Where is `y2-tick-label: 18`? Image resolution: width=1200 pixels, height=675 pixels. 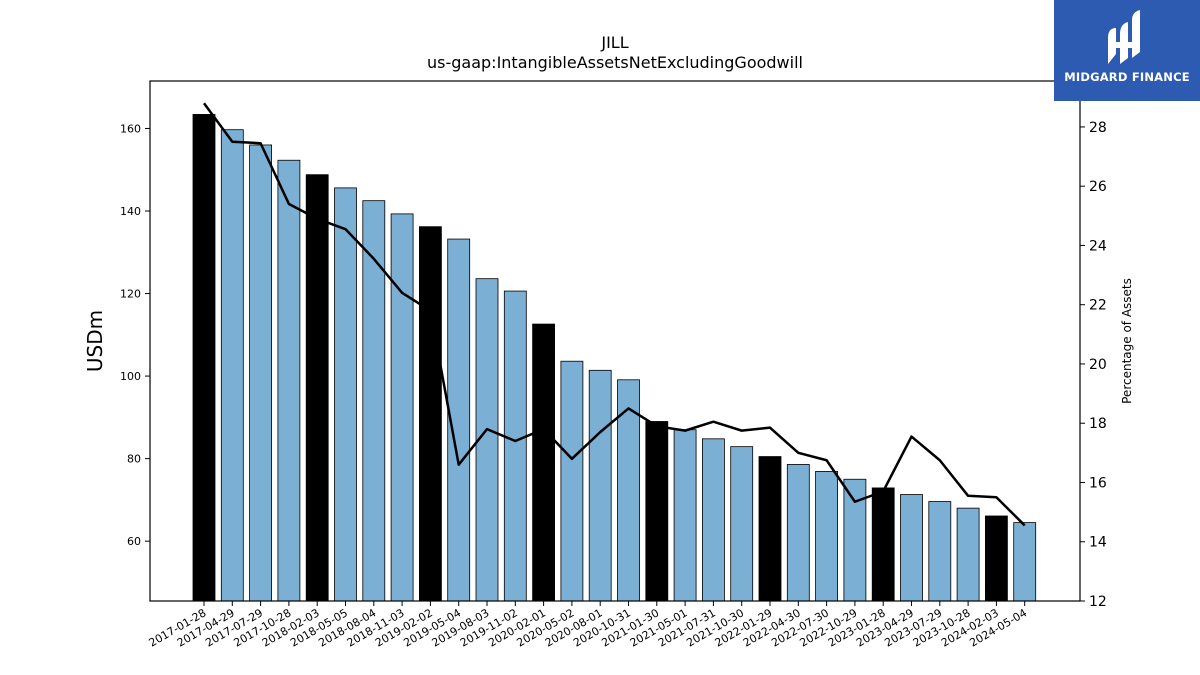
y2-tick-label: 18 is located at coordinates (1098, 424).